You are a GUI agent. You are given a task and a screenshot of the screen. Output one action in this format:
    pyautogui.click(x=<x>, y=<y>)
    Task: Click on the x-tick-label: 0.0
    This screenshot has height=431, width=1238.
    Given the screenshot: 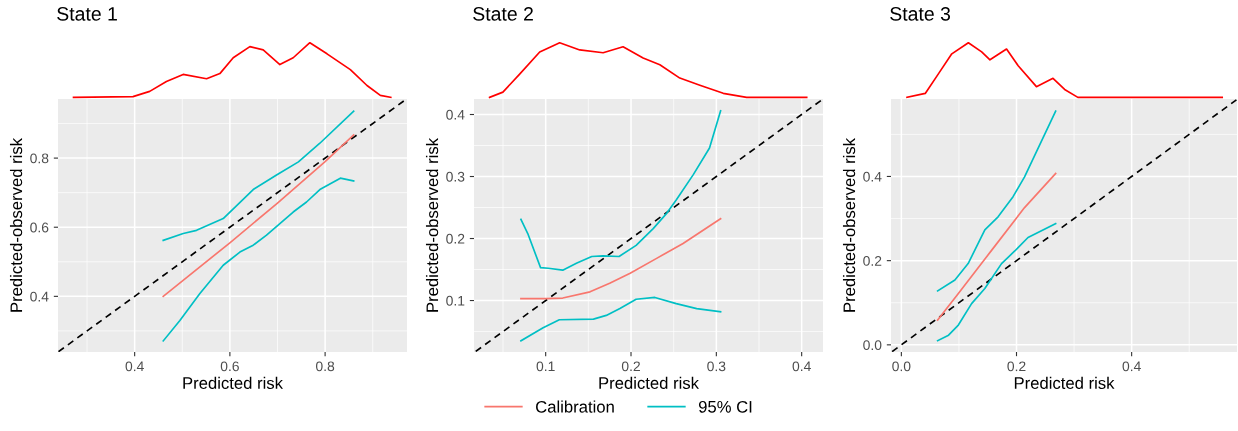 What is the action you would take?
    pyautogui.click(x=901, y=366)
    